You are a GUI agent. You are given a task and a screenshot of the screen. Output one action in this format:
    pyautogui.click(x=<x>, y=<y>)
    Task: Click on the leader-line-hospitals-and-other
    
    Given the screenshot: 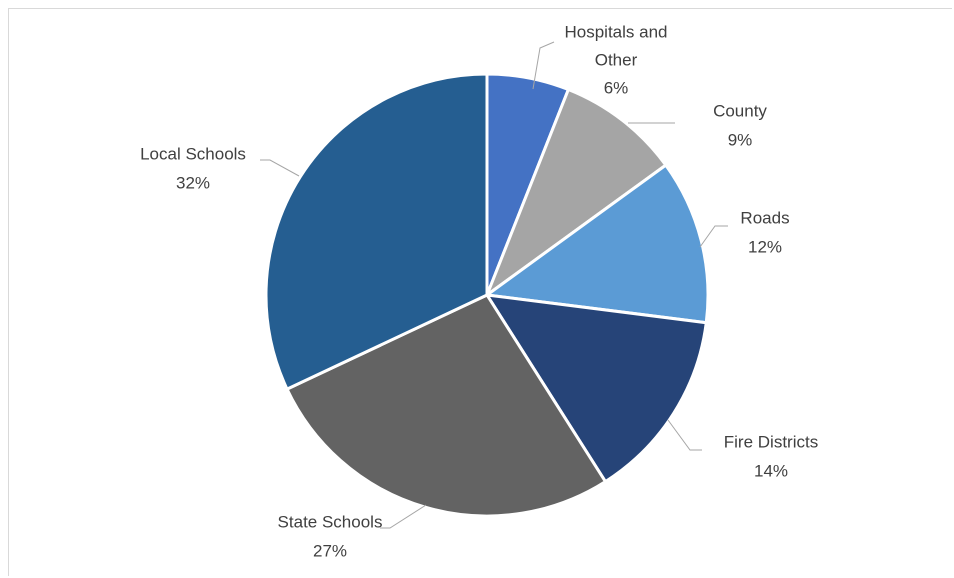 What is the action you would take?
    pyautogui.click(x=543, y=65)
    